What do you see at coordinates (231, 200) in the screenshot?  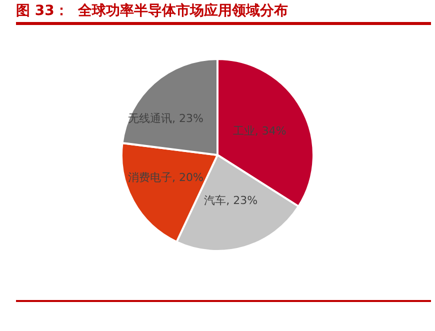 I see `slice-label: 汽车, 23%` at bounding box center [231, 200].